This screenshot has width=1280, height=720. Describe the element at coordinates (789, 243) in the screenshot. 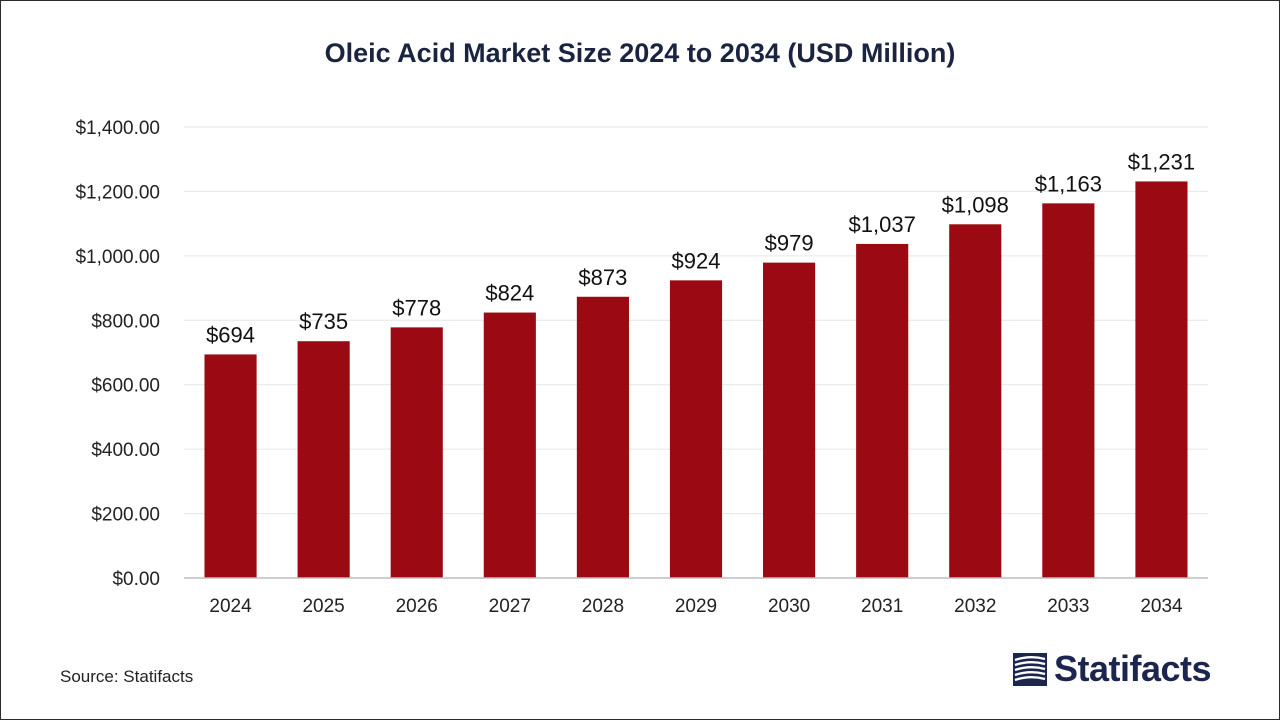

I see `data-label: $979` at that location.